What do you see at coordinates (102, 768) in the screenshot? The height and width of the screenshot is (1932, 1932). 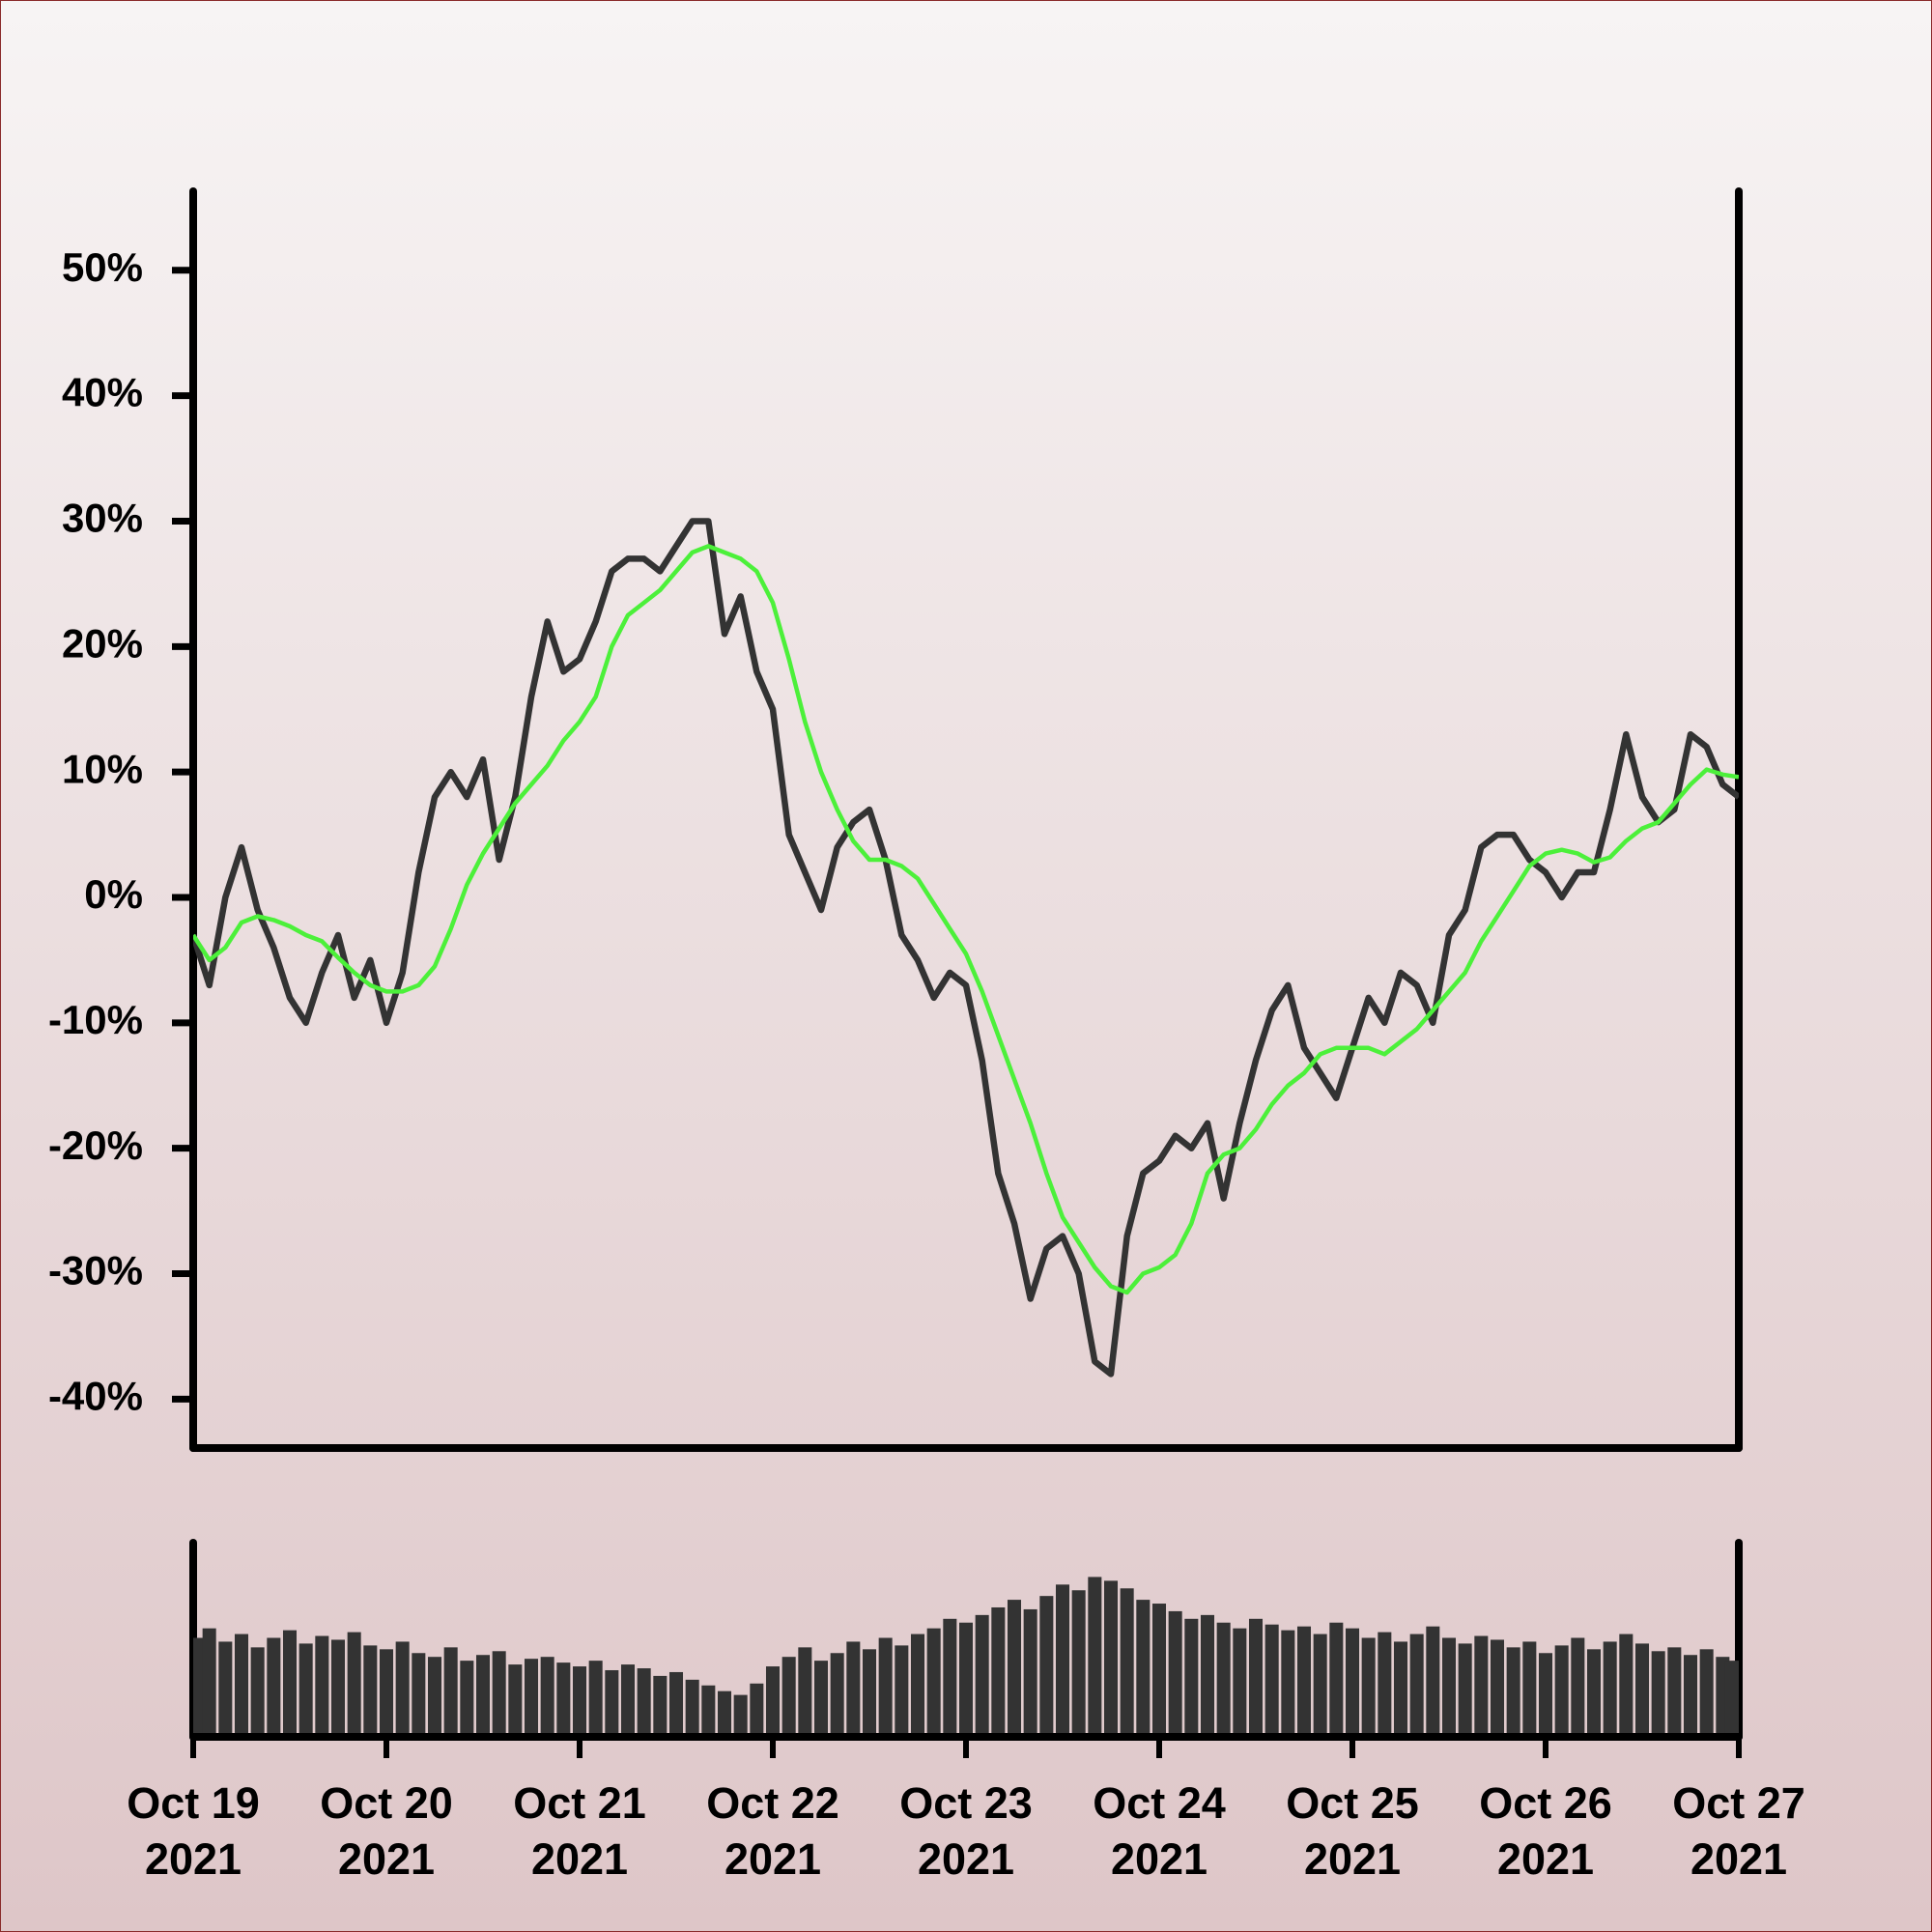 I see `y-tick-label: 10%` at bounding box center [102, 768].